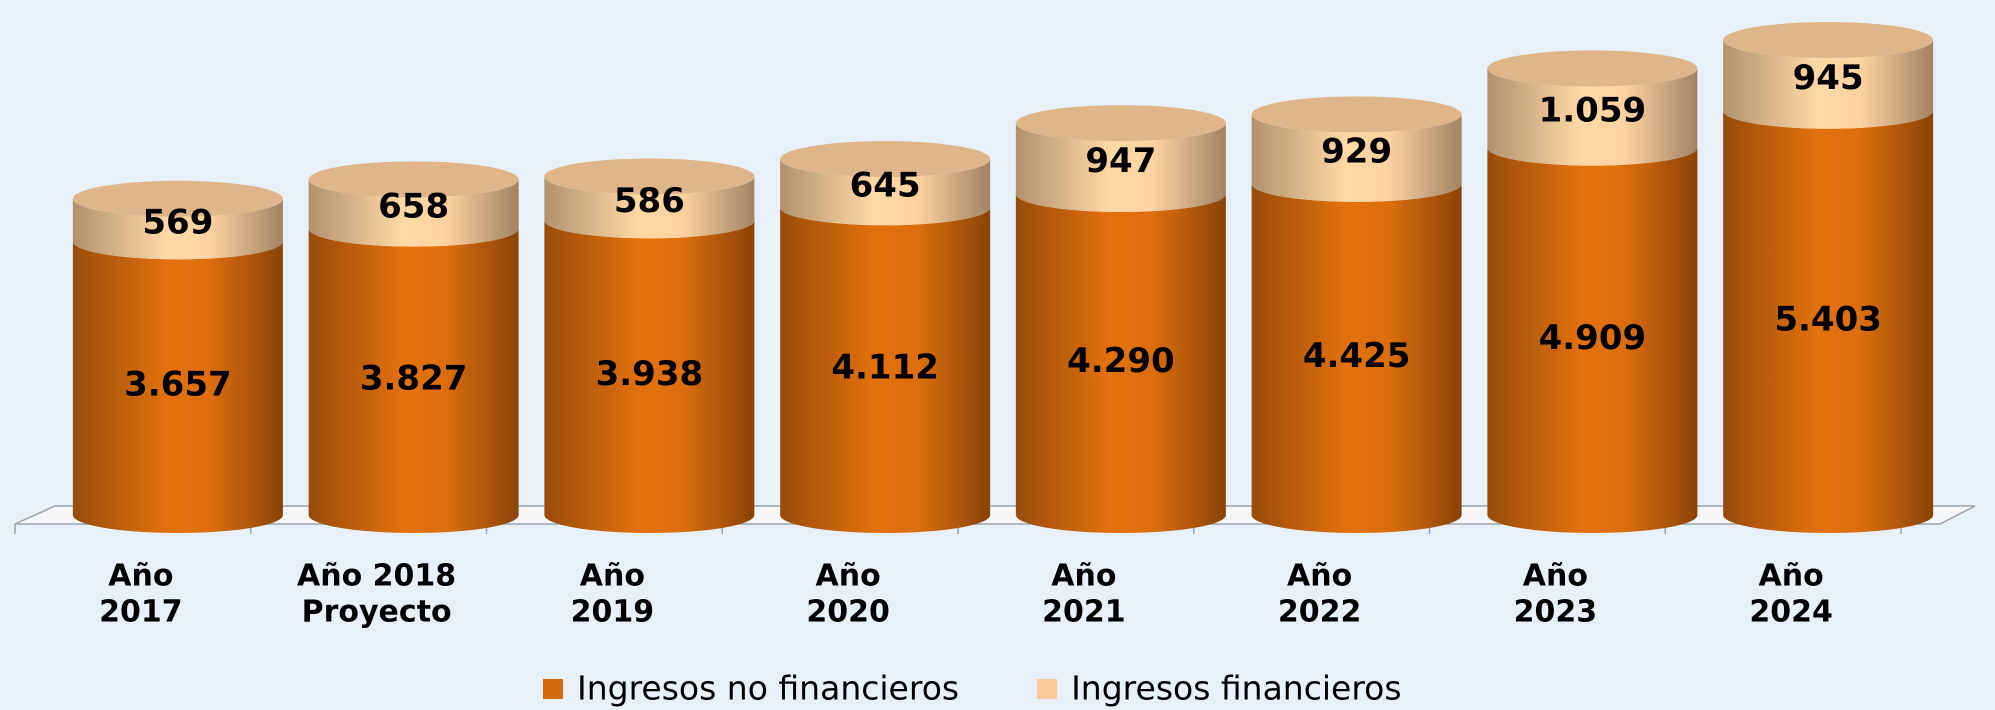 The height and width of the screenshot is (710, 1995). I want to click on value-label: 5.403, so click(1828, 319).